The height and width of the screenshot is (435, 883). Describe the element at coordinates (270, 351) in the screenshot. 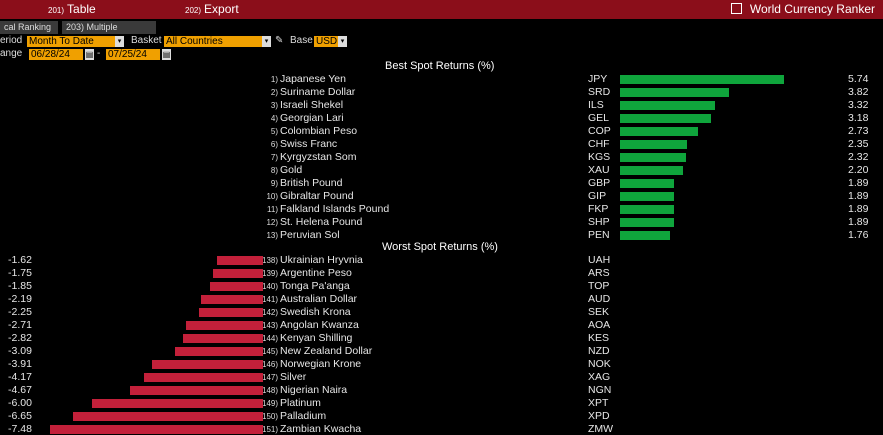

I see `worst-rank: 145)` at that location.